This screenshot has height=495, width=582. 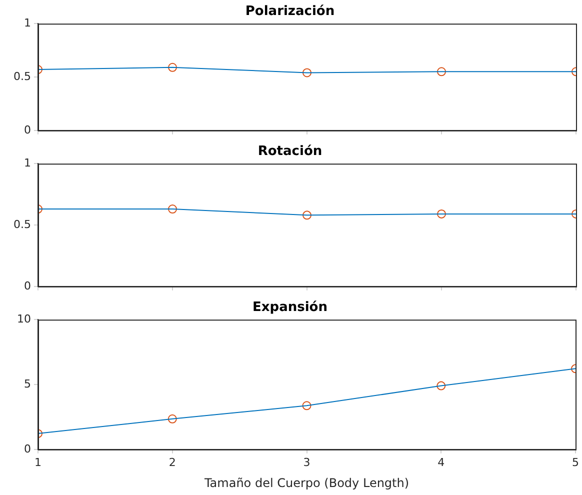 I want to click on chart-title: Rotación, so click(x=290, y=152).